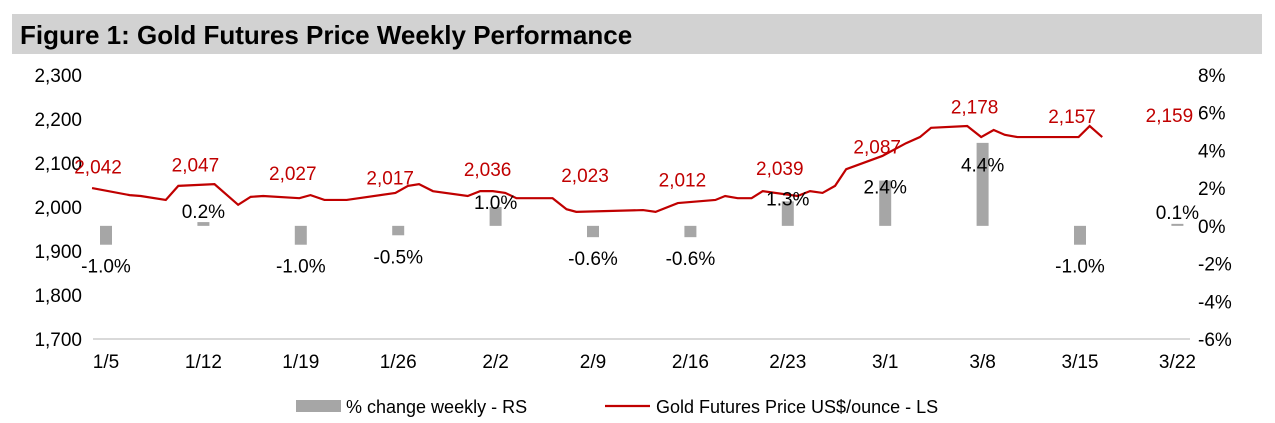 The image size is (1275, 423). What do you see at coordinates (203, 212) in the screenshot?
I see `percent-data-label: 0.2%` at bounding box center [203, 212].